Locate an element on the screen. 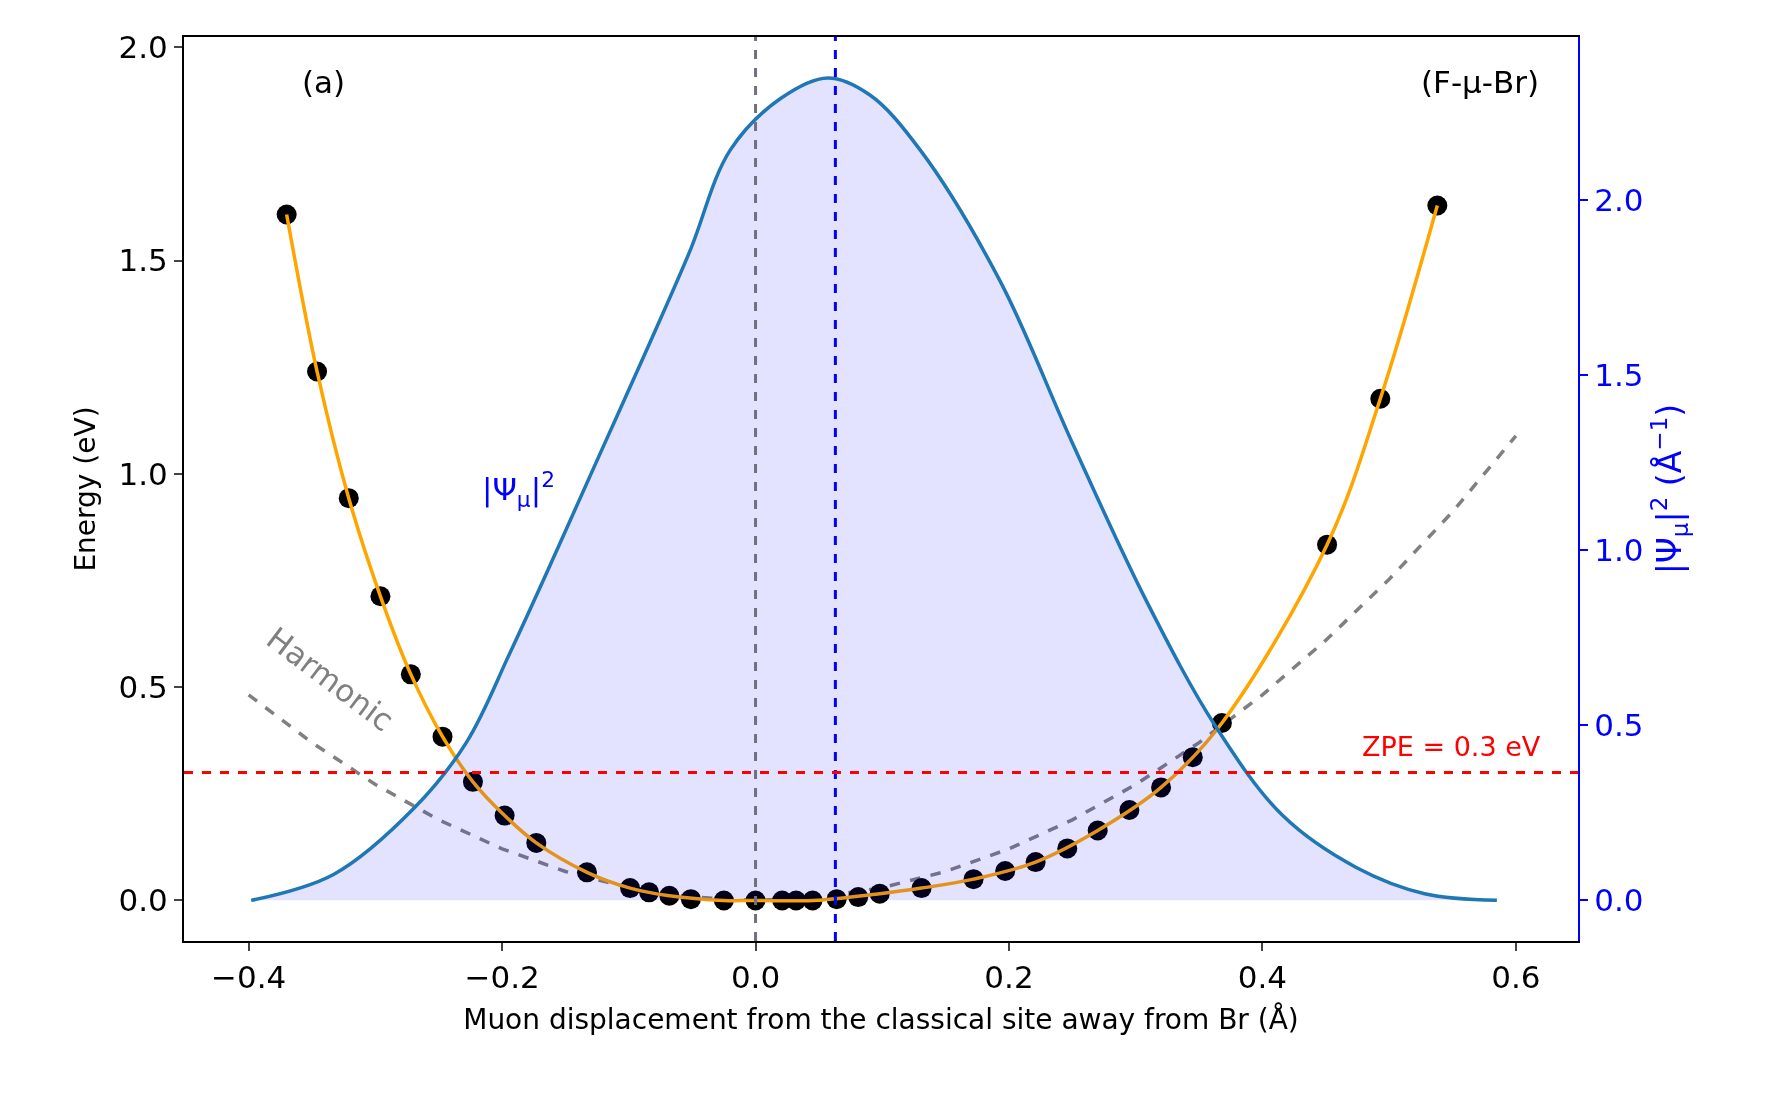 Image resolution: width=1771 pixels, height=1114 pixels. annotation: (a) is located at coordinates (324, 82).